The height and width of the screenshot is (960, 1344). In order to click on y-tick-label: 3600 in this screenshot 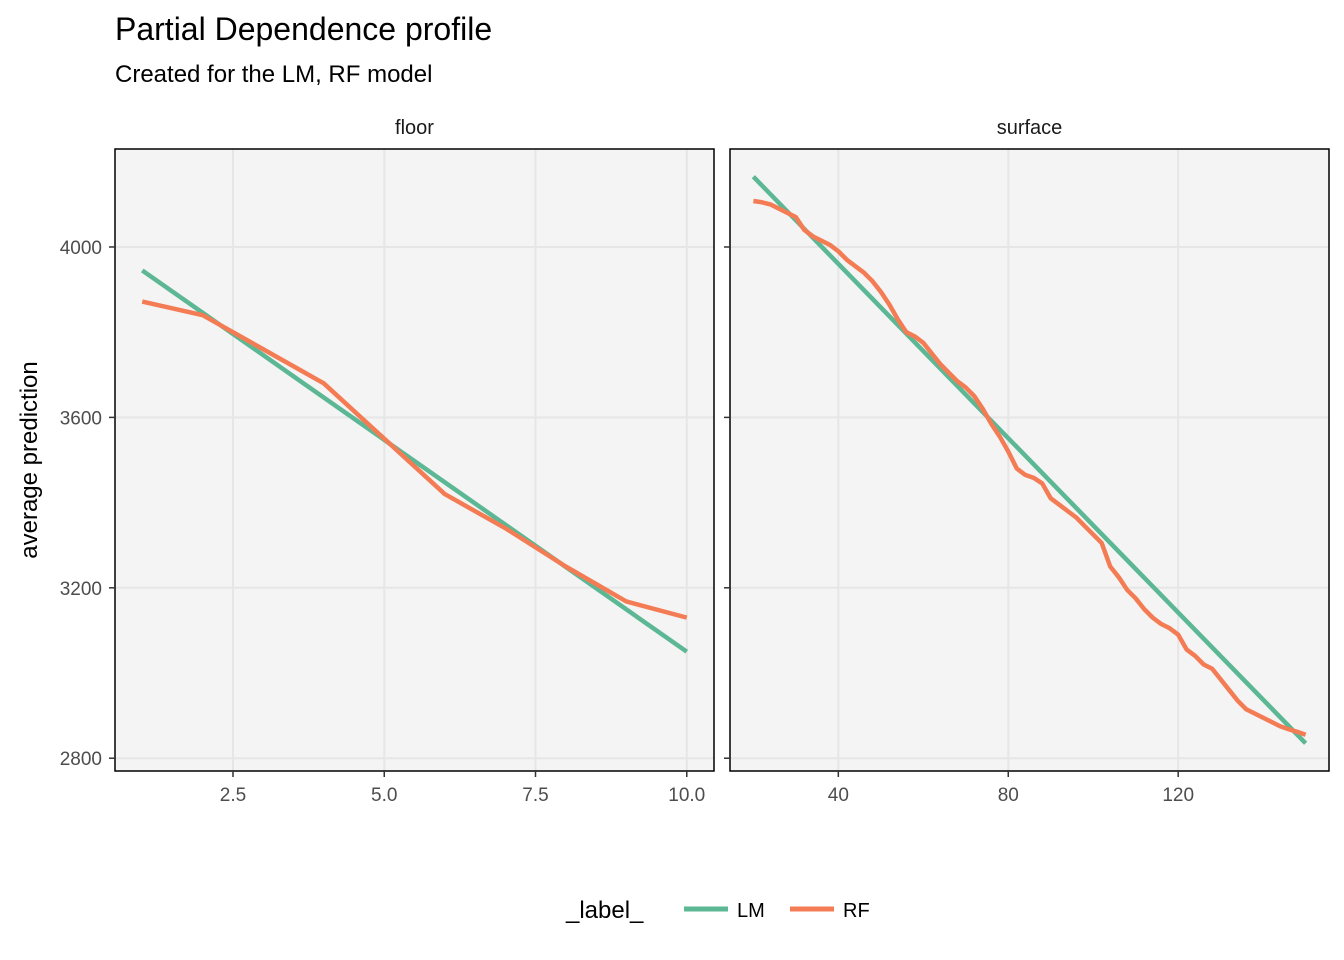, I will do `click(81, 418)`.